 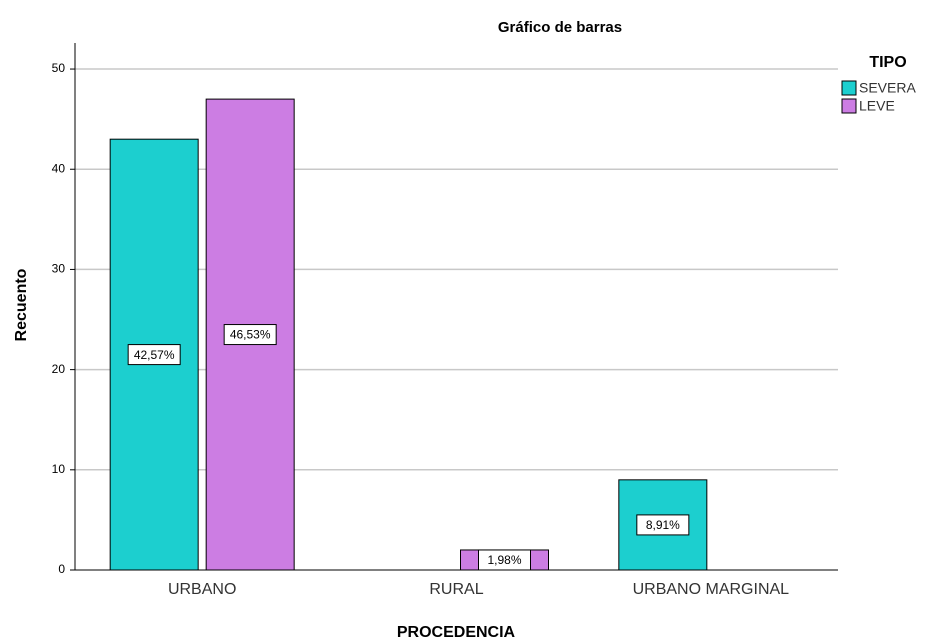 What do you see at coordinates (456, 589) in the screenshot?
I see `x-tick-label: RURAL` at bounding box center [456, 589].